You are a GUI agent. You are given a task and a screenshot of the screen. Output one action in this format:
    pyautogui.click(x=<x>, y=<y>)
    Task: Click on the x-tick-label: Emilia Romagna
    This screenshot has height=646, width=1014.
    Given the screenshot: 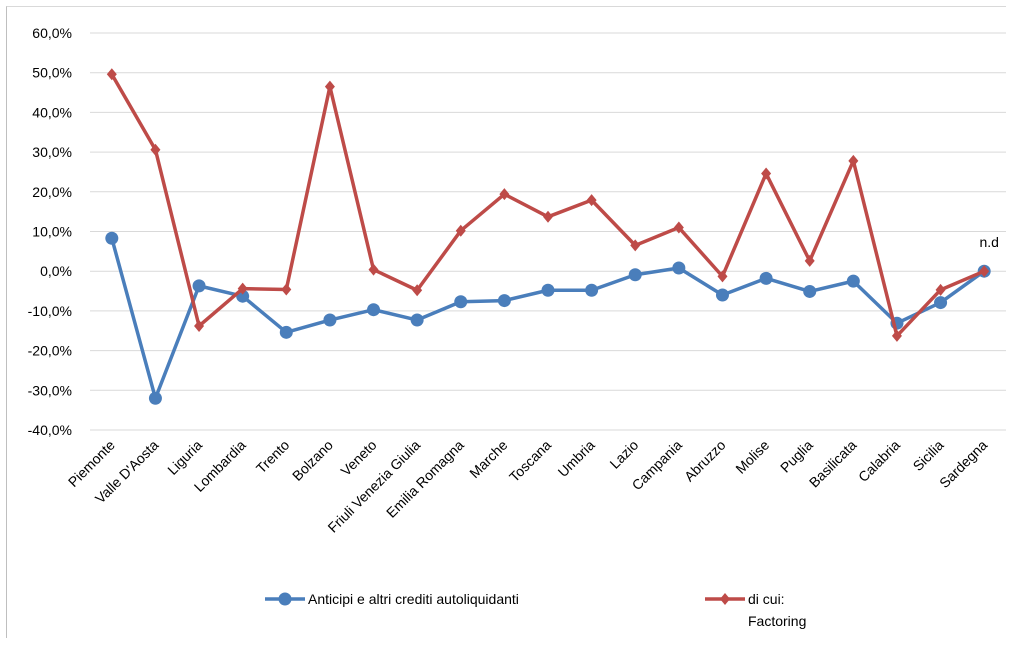 What is the action you would take?
    pyautogui.click(x=425, y=479)
    